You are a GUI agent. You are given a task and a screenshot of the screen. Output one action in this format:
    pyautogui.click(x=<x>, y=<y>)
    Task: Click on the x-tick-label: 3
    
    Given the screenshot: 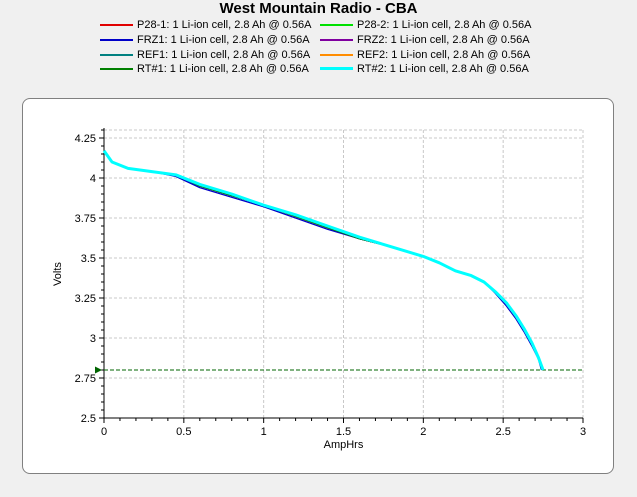 What is the action you would take?
    pyautogui.click(x=583, y=432)
    